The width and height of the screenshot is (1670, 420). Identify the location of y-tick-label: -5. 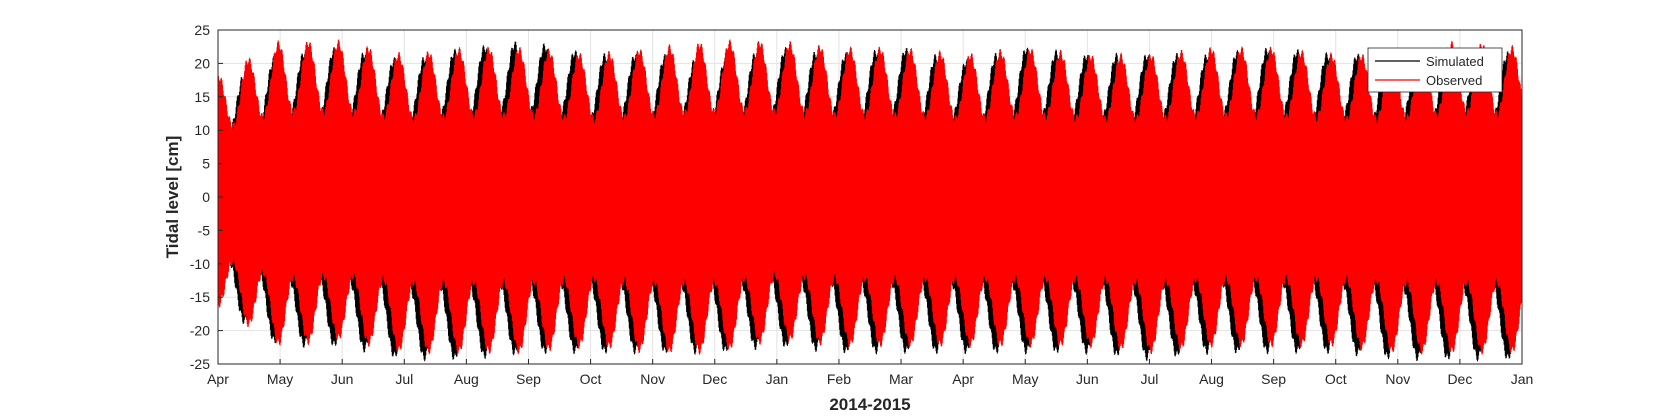
(204, 230).